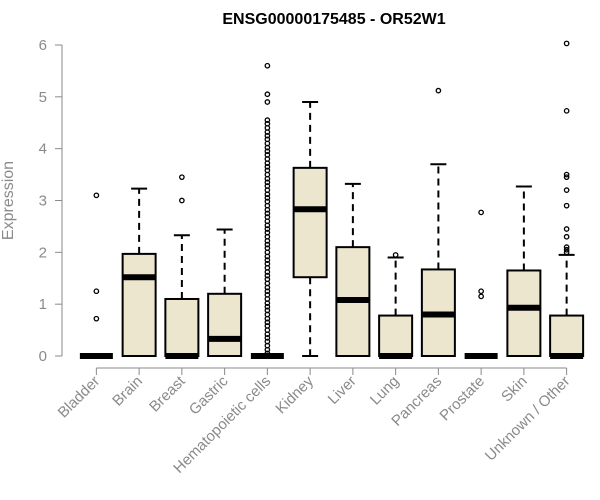 This screenshot has height=500, width=600. What do you see at coordinates (43, 45) in the screenshot?
I see `y-tick-label: 6` at bounding box center [43, 45].